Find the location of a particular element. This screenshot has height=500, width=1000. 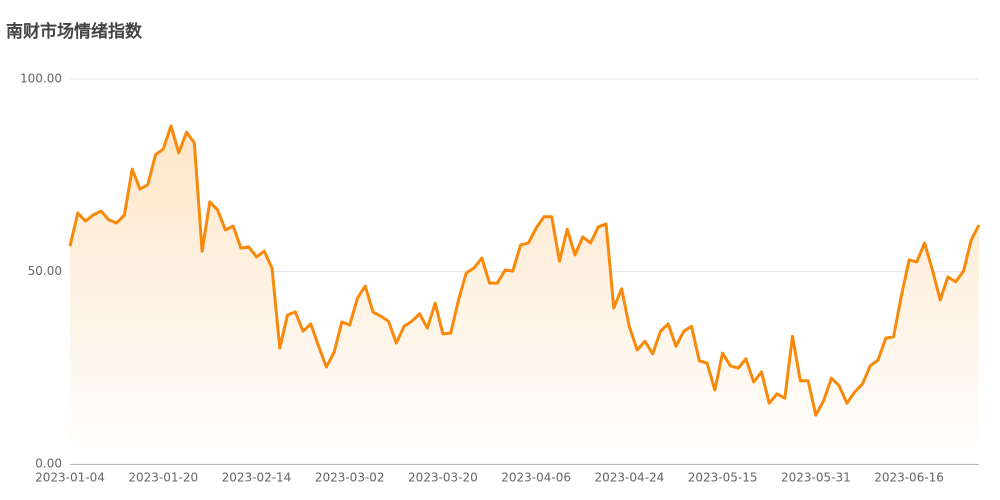

x-tick-label: 2023-03-02 is located at coordinates (350, 478).